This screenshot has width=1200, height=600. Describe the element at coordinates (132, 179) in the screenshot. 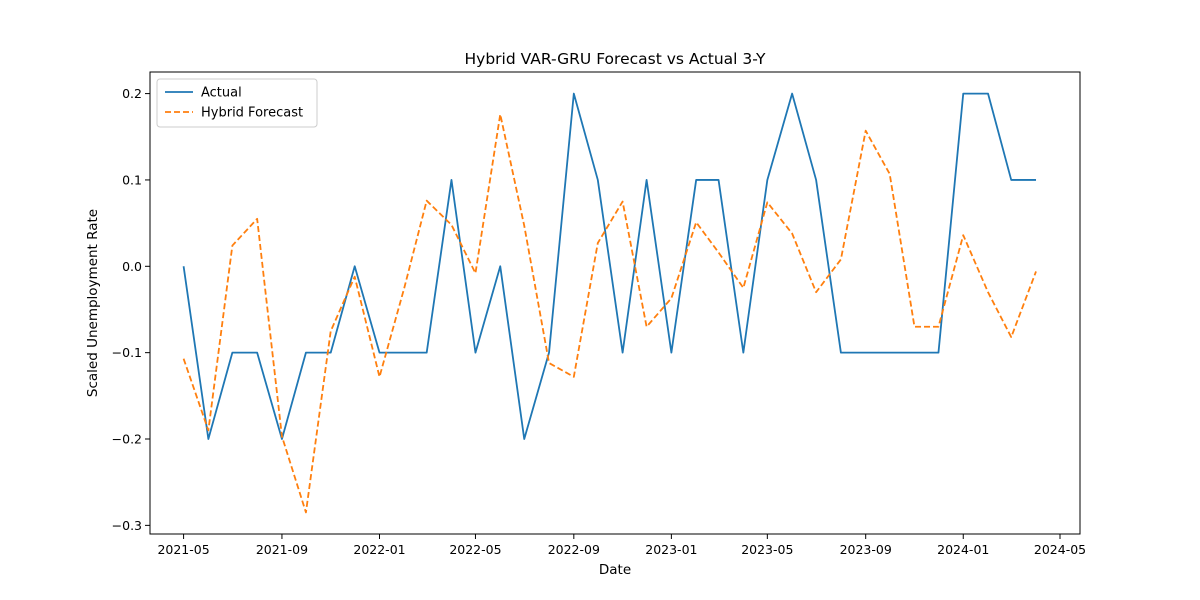

I see `y-tick-label: 0.1` at that location.